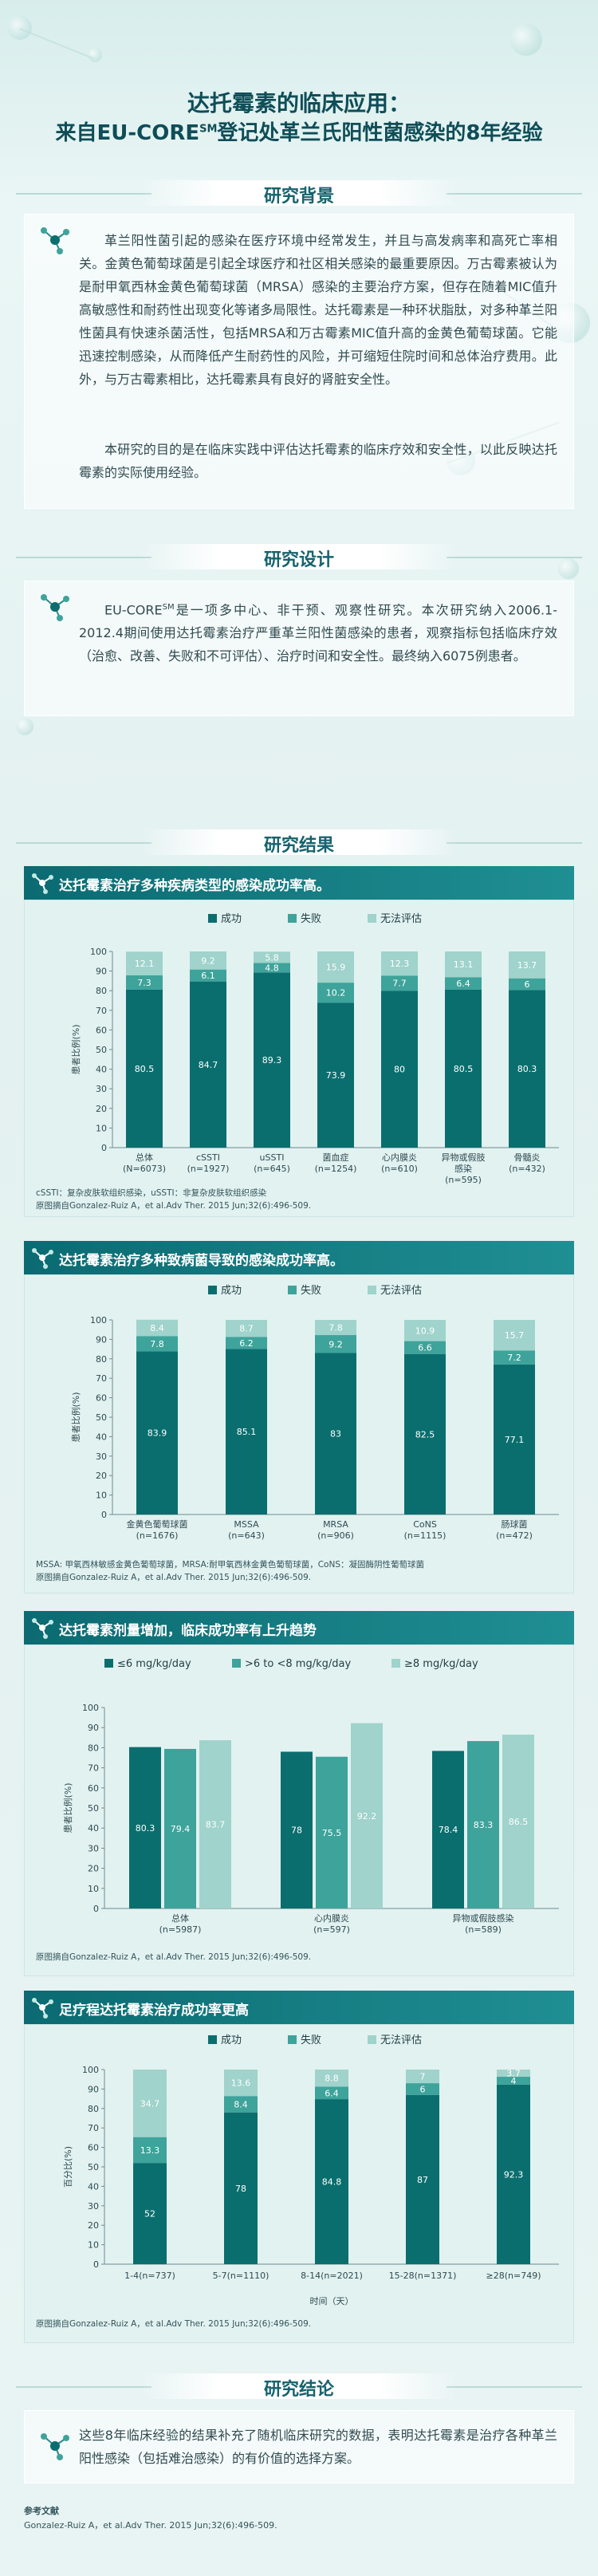  I want to click on x-tick-label: 8-14(n=2021), so click(332, 2276).